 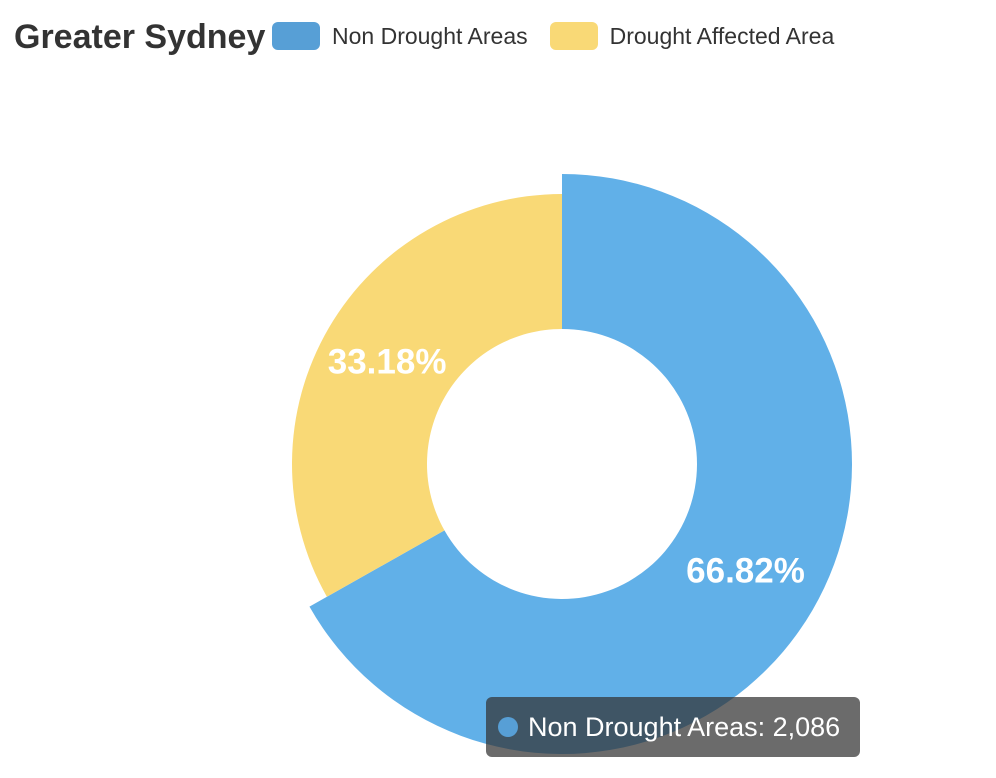 I want to click on legend-item-non-drought: Non Drought Areas, so click(x=400, y=36).